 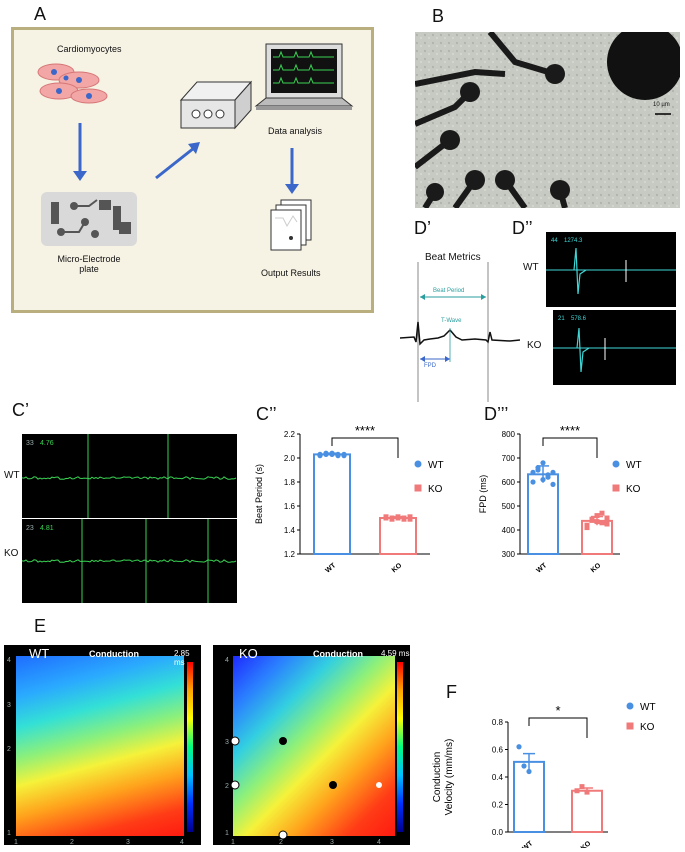 What do you see at coordinates (422, 228) in the screenshot?
I see `panel-letter-d1: D’` at bounding box center [422, 228].